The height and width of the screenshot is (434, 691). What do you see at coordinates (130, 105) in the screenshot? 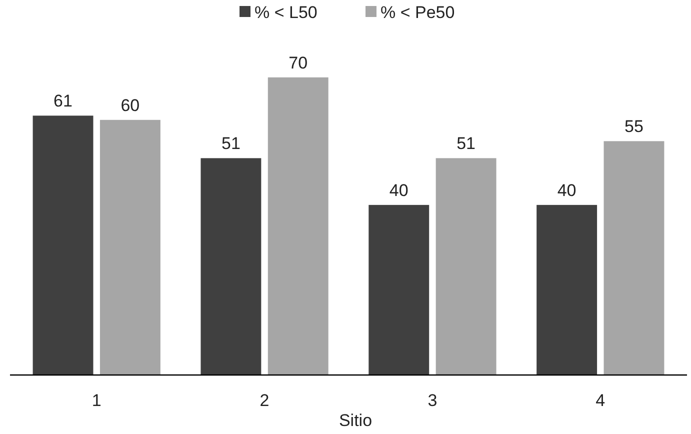
I see `data-label: 60` at bounding box center [130, 105].